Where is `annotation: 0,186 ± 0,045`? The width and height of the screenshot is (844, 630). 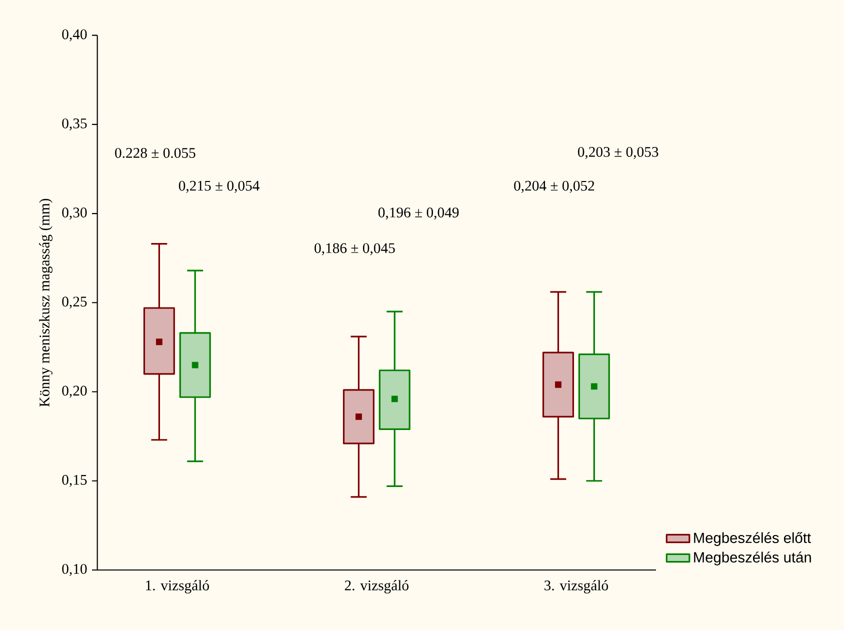 annotation: 0,186 ± 0,045 is located at coordinates (354, 249).